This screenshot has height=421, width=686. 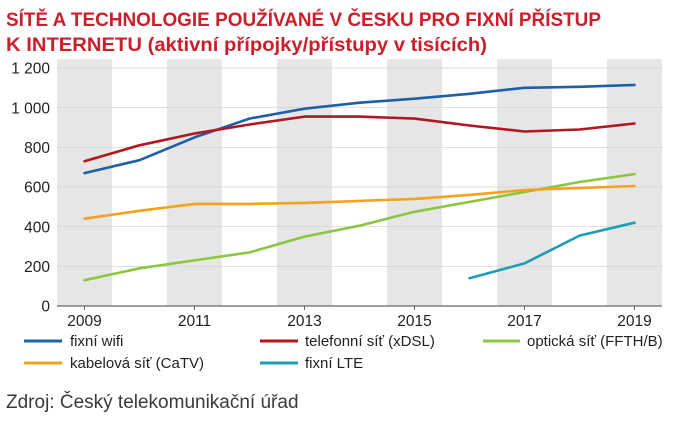 What do you see at coordinates (194, 321) in the screenshot?
I see `x-tick-label: 2011` at bounding box center [194, 321].